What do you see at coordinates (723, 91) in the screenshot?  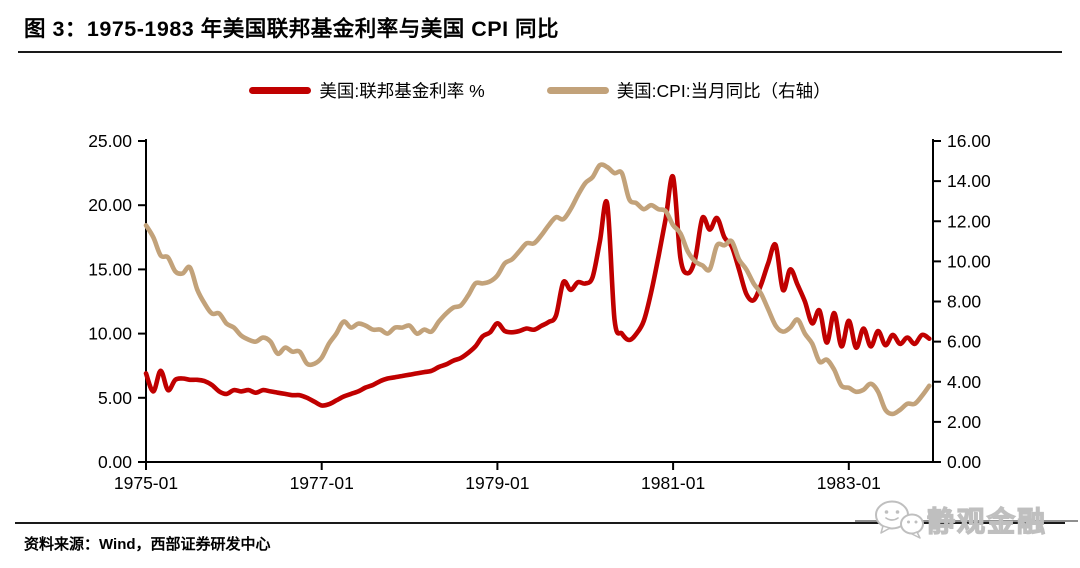 I see `legend-label-cpi: 美国:CPI:当月同比（右轴）` at bounding box center [723, 91].